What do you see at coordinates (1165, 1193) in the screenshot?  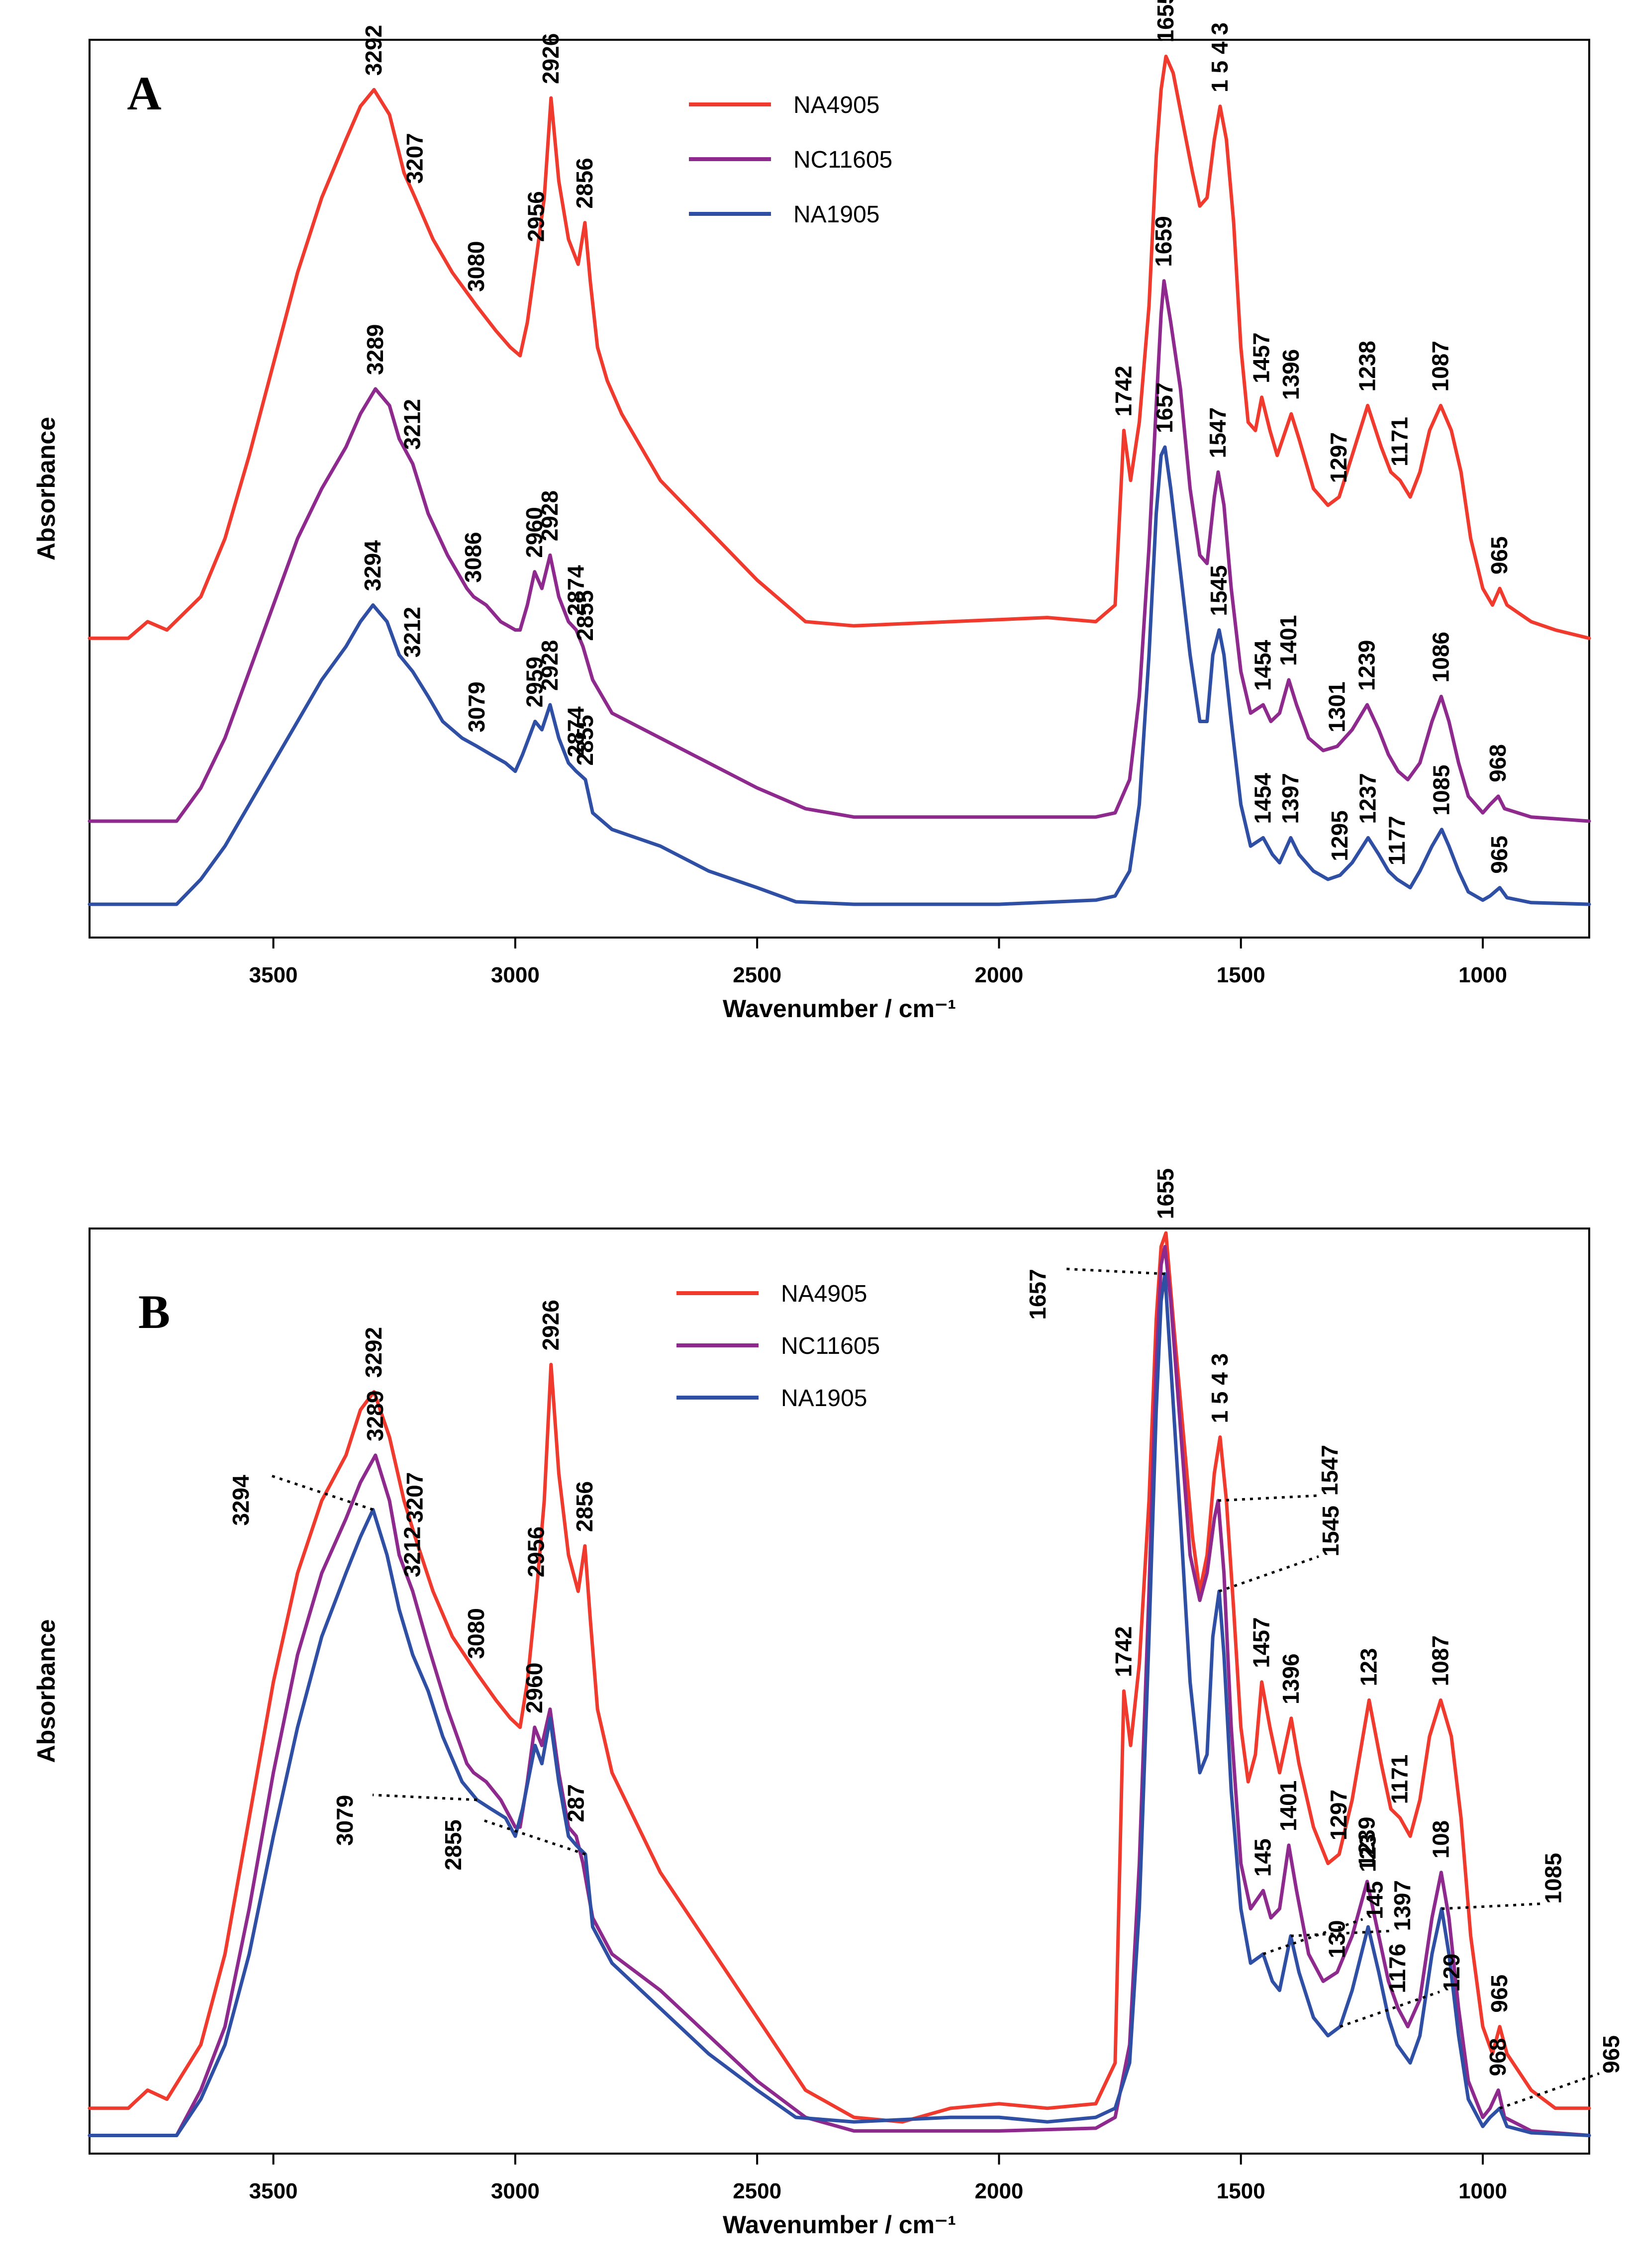 I see `peak-label-b-7: 1655` at bounding box center [1165, 1193].